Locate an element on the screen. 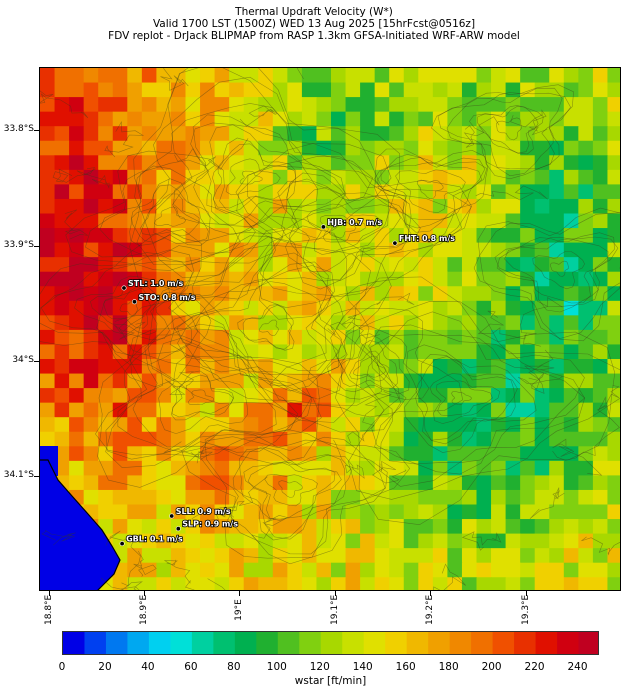  station-label: STL: 1.0 m/s is located at coordinates (156, 283).